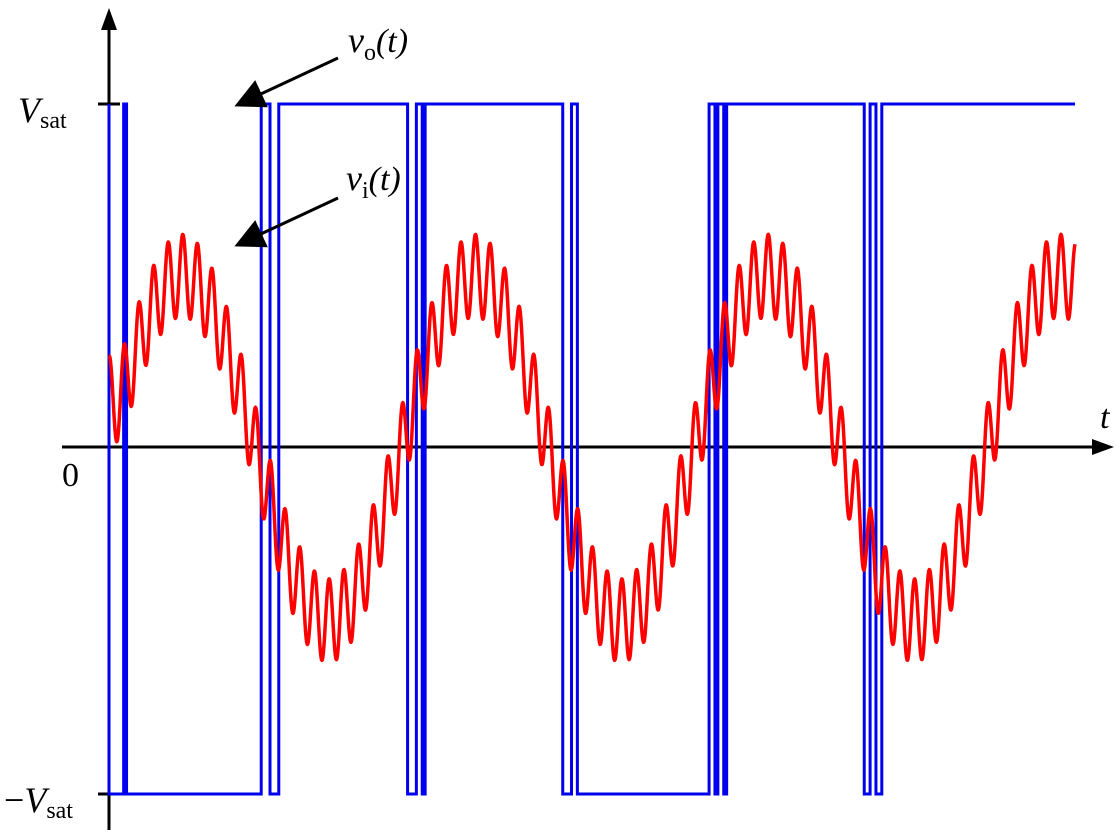 This screenshot has height=834, width=1116. Describe the element at coordinates (1103, 447) in the screenshot. I see `x-axis-arrow-icon` at that location.